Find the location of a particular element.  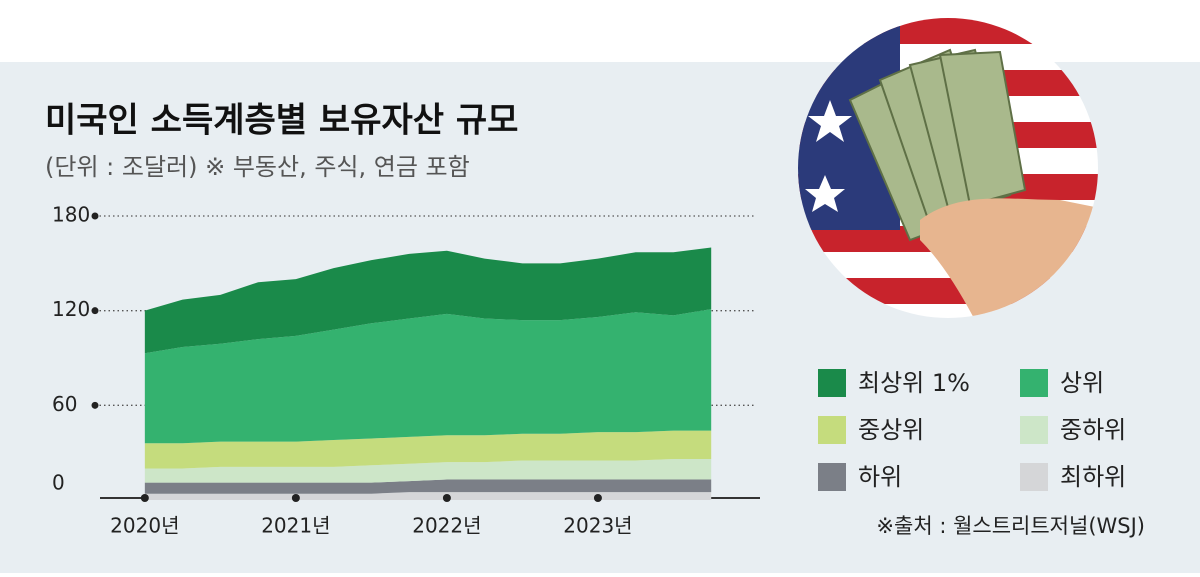

x-tick-label: 2023년 is located at coordinates (597, 526).